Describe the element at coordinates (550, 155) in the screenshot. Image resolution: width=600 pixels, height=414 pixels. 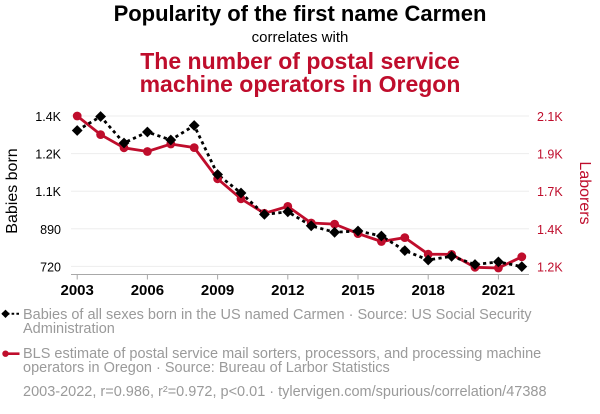
I see `svg-text: 1.9K` at that location.